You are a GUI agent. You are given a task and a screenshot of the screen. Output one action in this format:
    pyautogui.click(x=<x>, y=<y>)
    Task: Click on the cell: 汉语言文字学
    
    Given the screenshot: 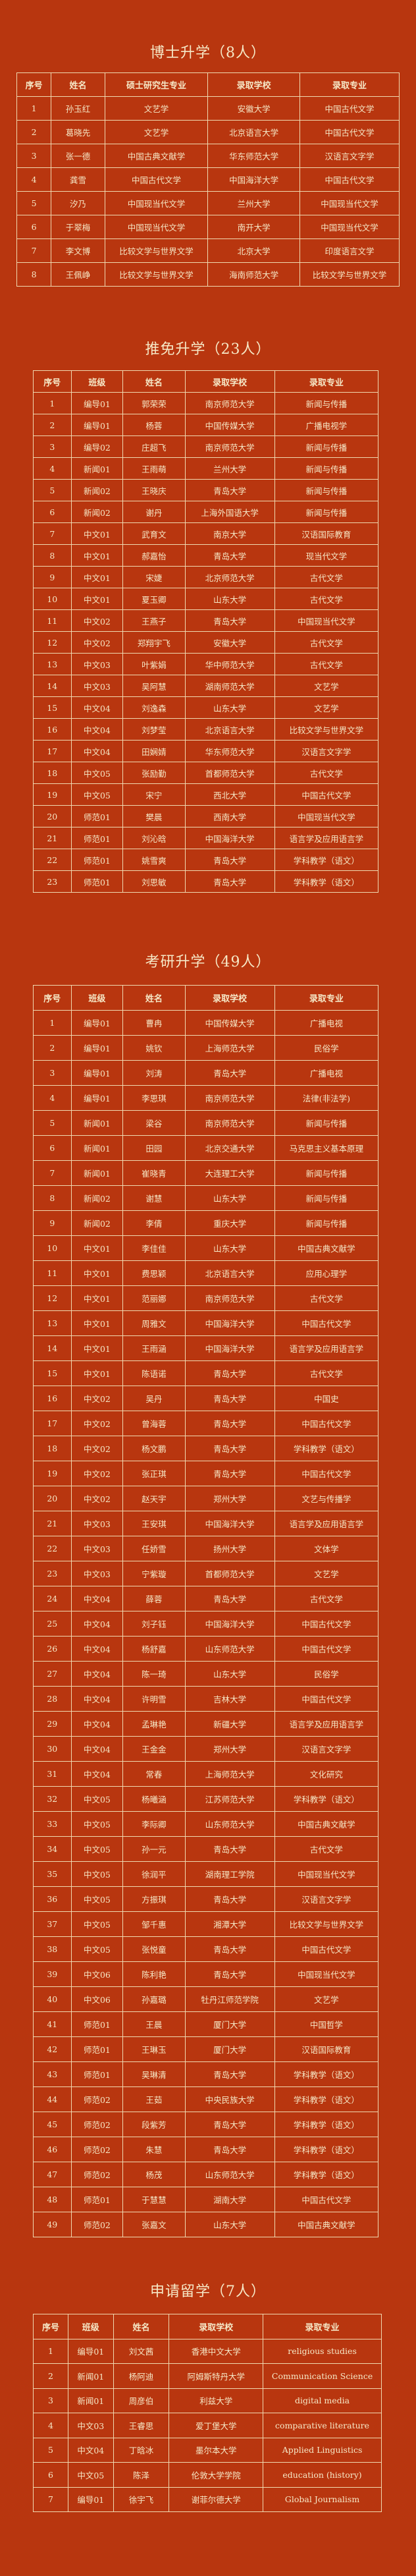 What is the action you would take?
    pyautogui.click(x=326, y=751)
    